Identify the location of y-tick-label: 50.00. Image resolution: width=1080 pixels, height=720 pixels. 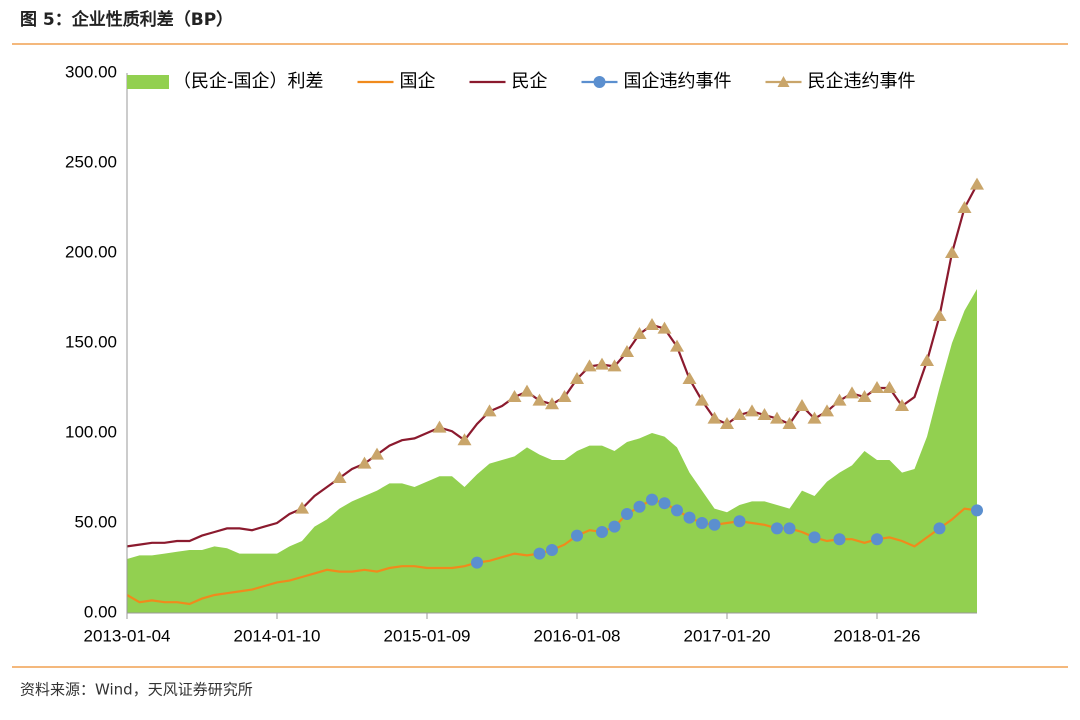
(95, 521).